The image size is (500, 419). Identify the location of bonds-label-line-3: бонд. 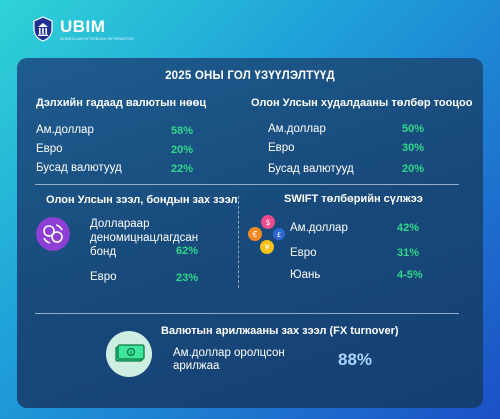
(103, 252).